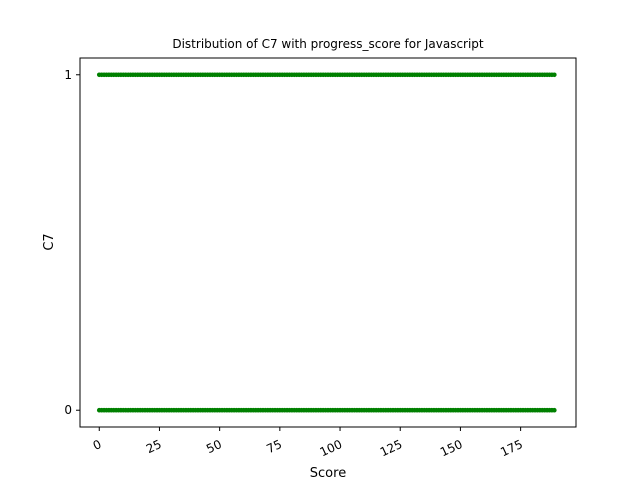 Image resolution: width=640 pixels, height=484 pixels. Describe the element at coordinates (274, 446) in the screenshot. I see `x-tick-label: 75` at that location.